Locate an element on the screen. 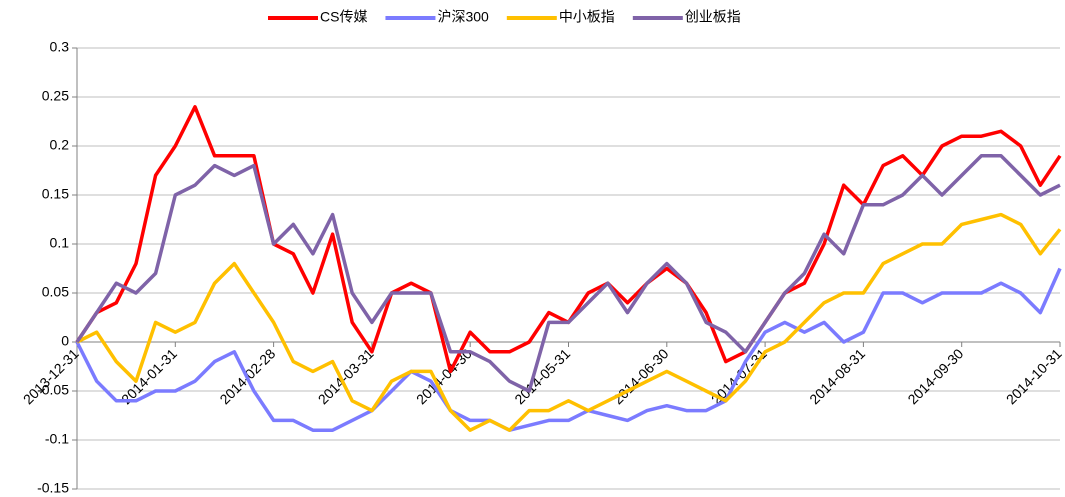  x-tick-label: 2014-08-31 is located at coordinates (837, 376).